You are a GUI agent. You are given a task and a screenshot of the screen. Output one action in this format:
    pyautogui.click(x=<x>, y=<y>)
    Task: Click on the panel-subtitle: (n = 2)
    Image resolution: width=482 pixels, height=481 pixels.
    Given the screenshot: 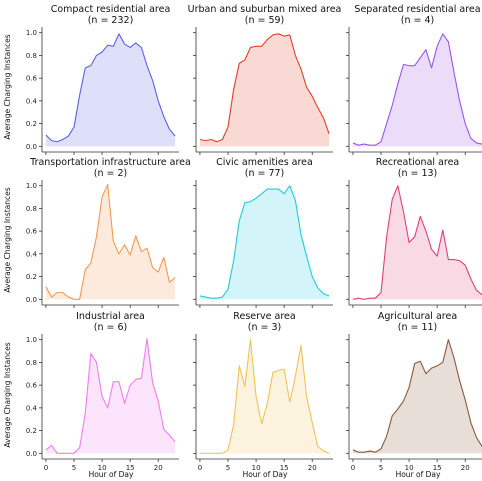 What is the action you would take?
    pyautogui.click(x=110, y=173)
    